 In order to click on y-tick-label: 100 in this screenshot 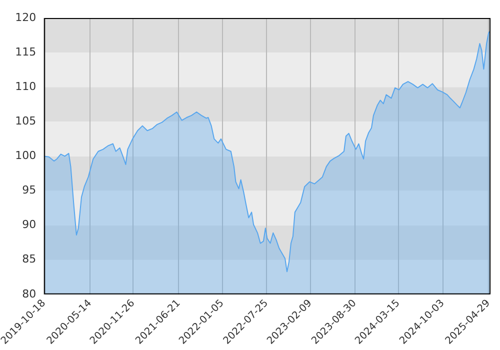, I will do `click(25, 155)`.